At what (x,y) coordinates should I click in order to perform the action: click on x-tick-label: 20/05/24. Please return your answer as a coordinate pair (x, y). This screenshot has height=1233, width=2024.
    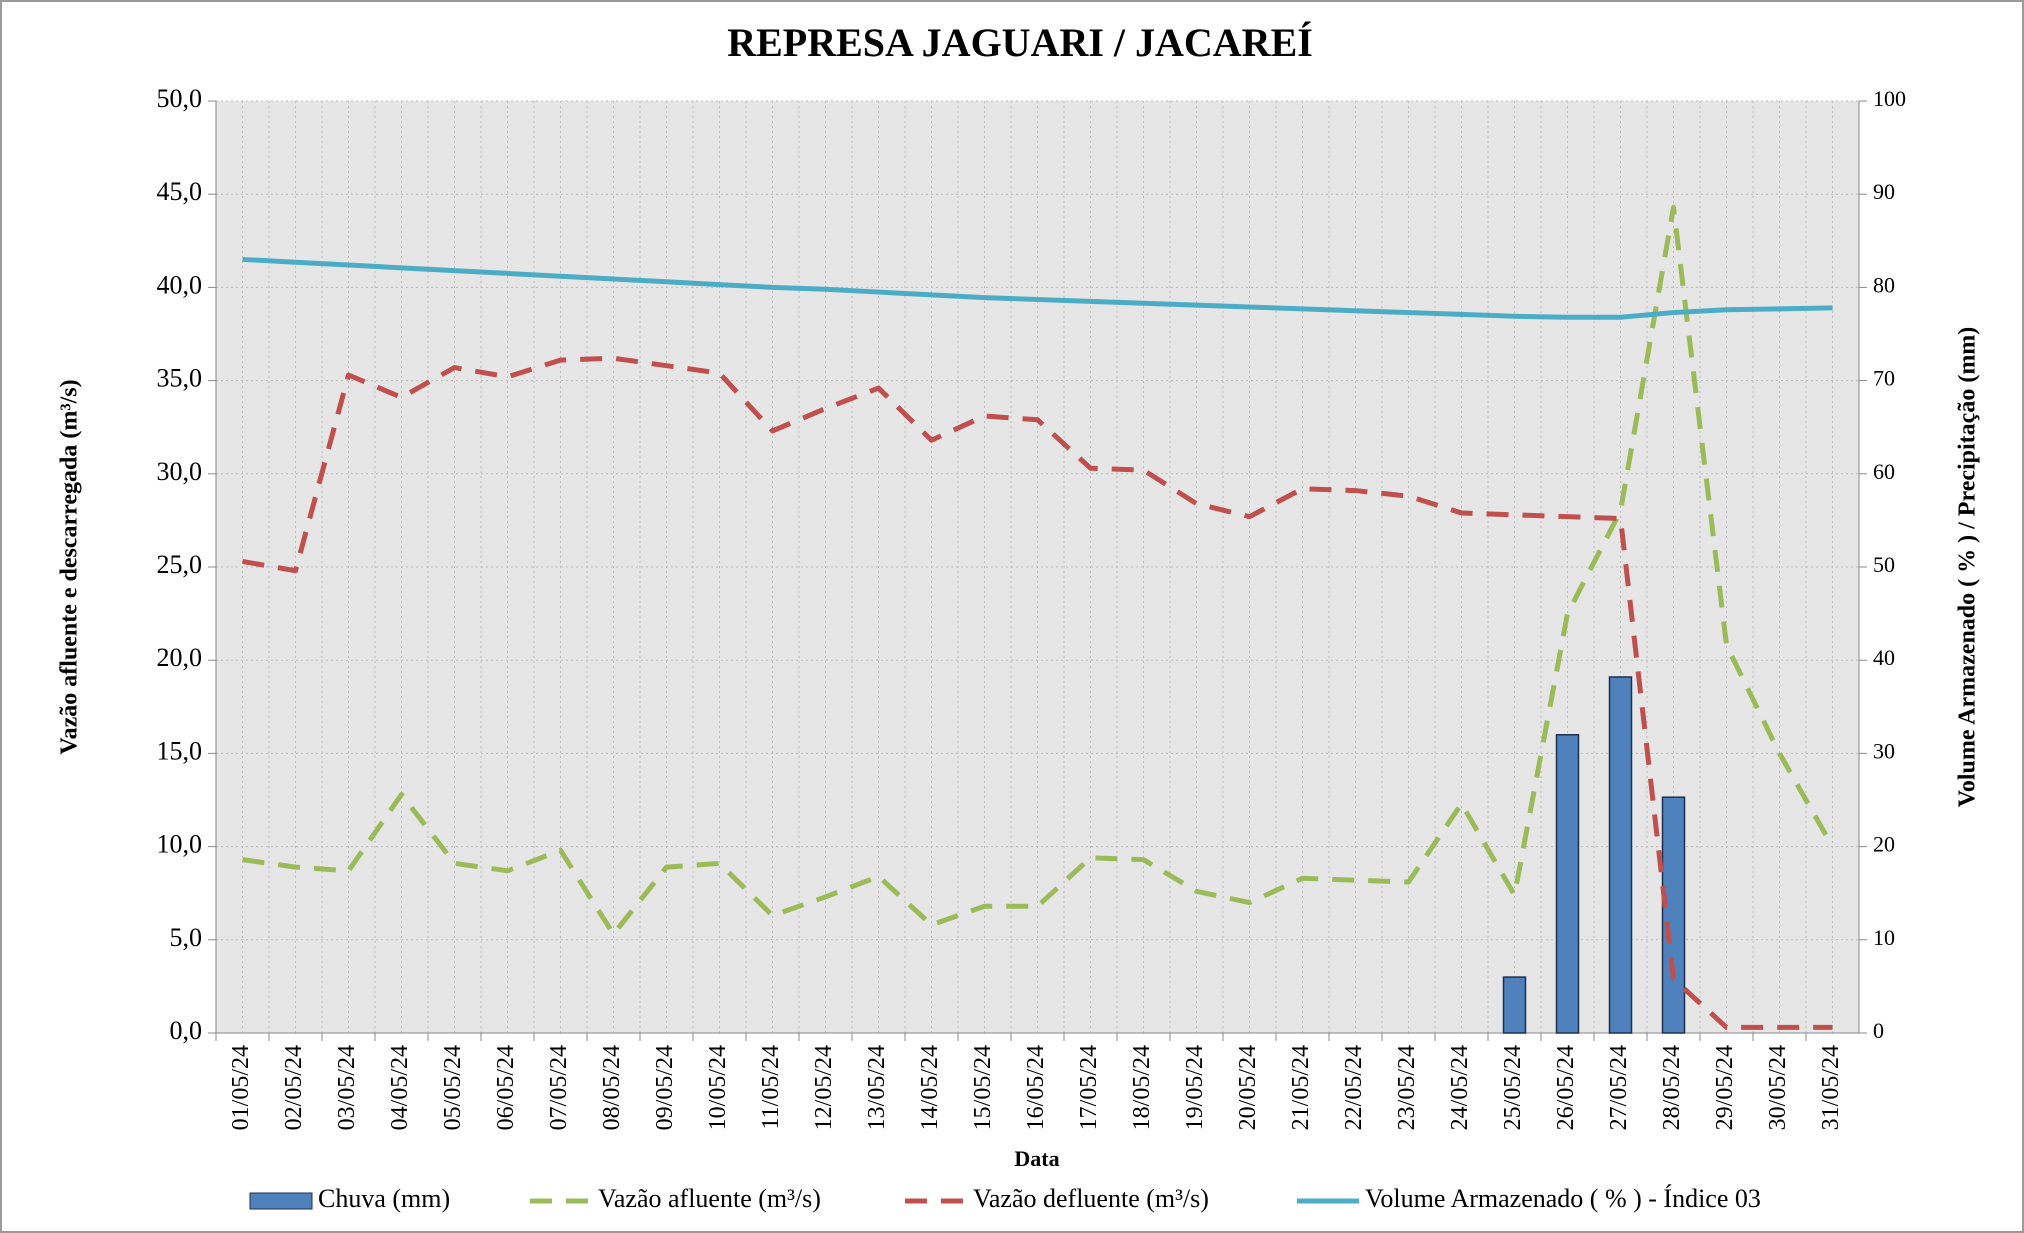
    Looking at the image, I should click on (1248, 1087).